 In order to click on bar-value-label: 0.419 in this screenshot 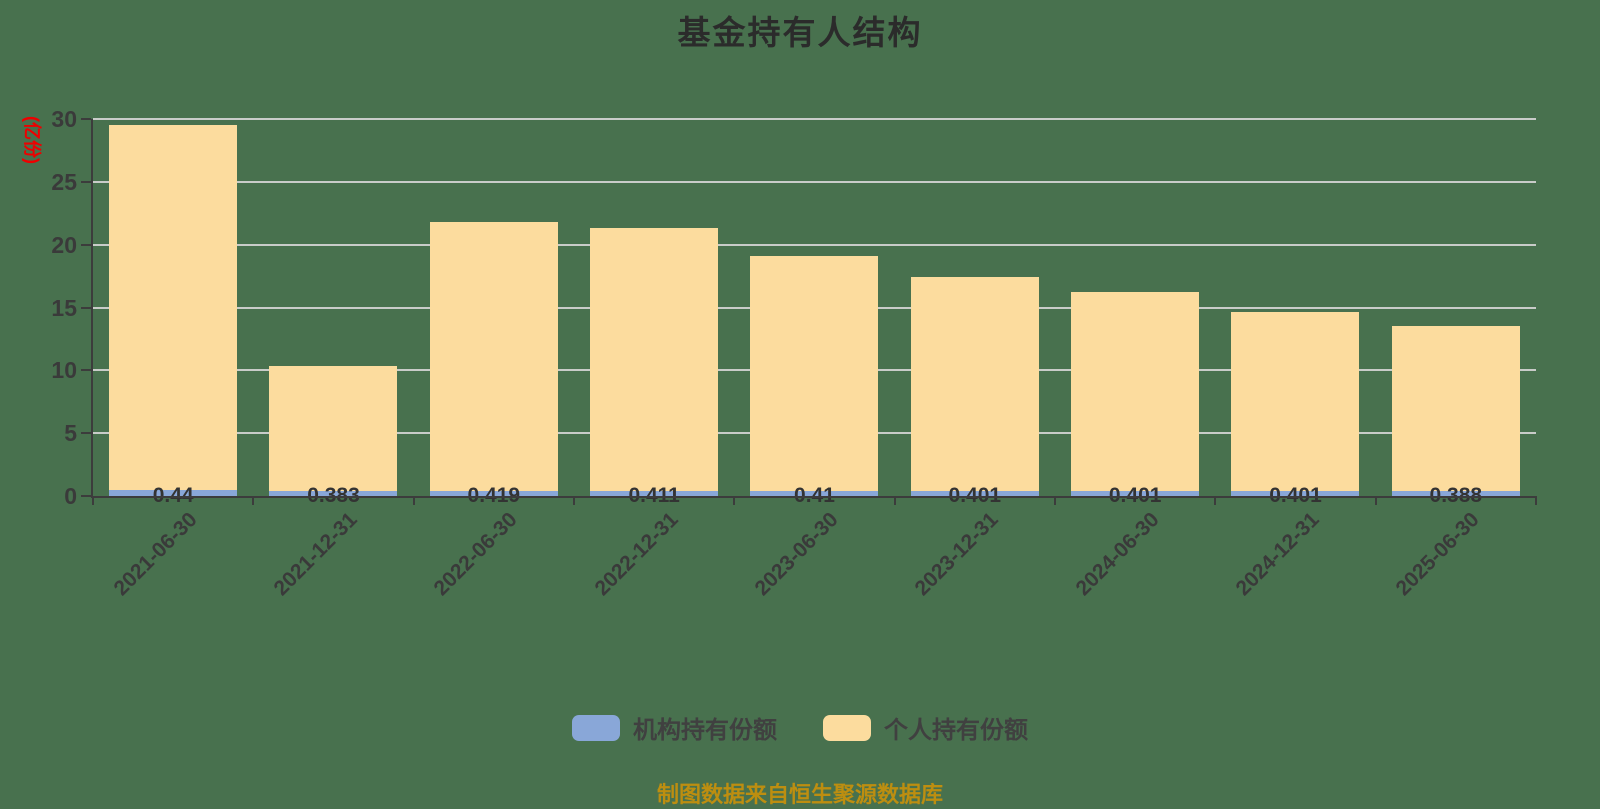, I will do `click(494, 495)`.